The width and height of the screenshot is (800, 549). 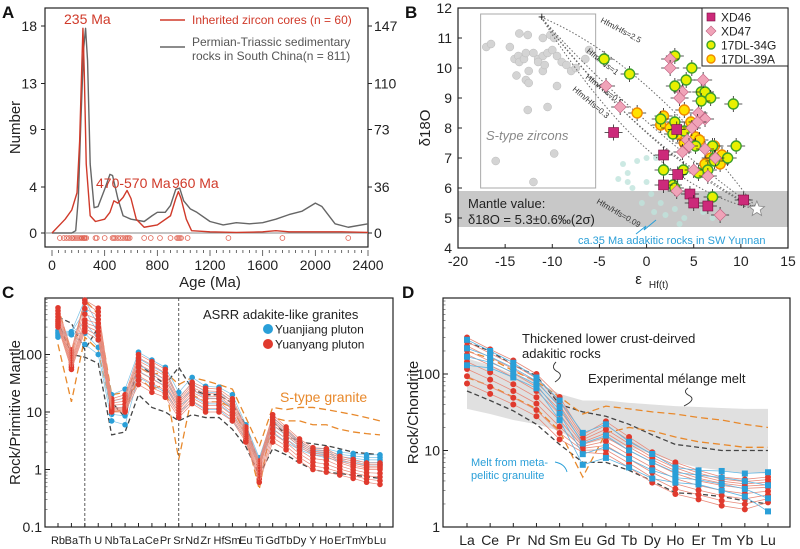 I want to click on annotation-470-570ma: 470-570 Ma, so click(x=133, y=183).